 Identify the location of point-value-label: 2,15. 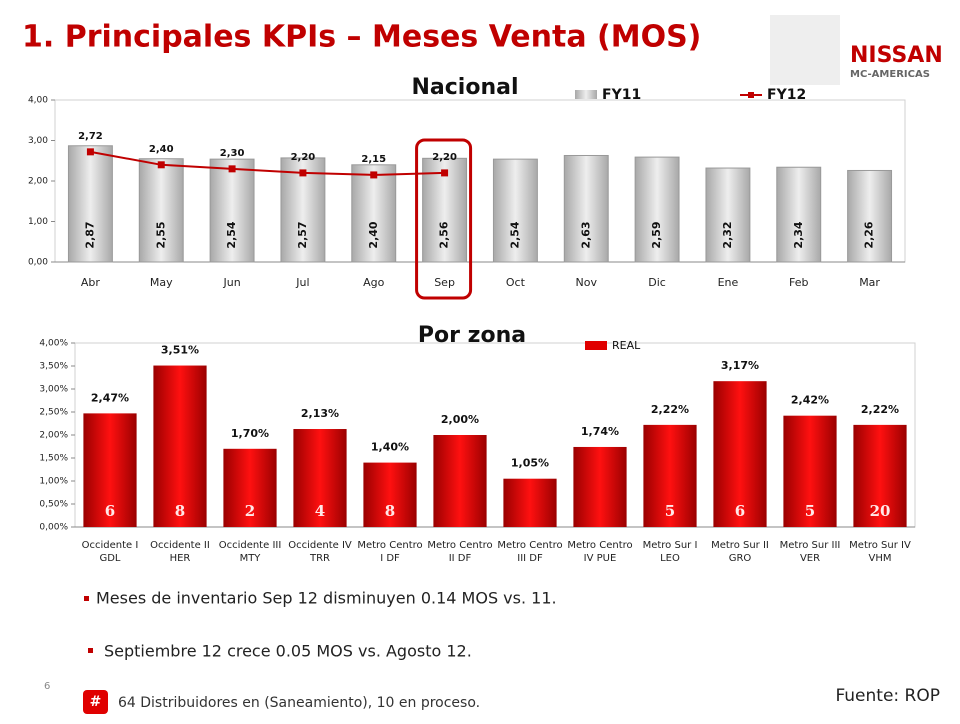
(373, 159).